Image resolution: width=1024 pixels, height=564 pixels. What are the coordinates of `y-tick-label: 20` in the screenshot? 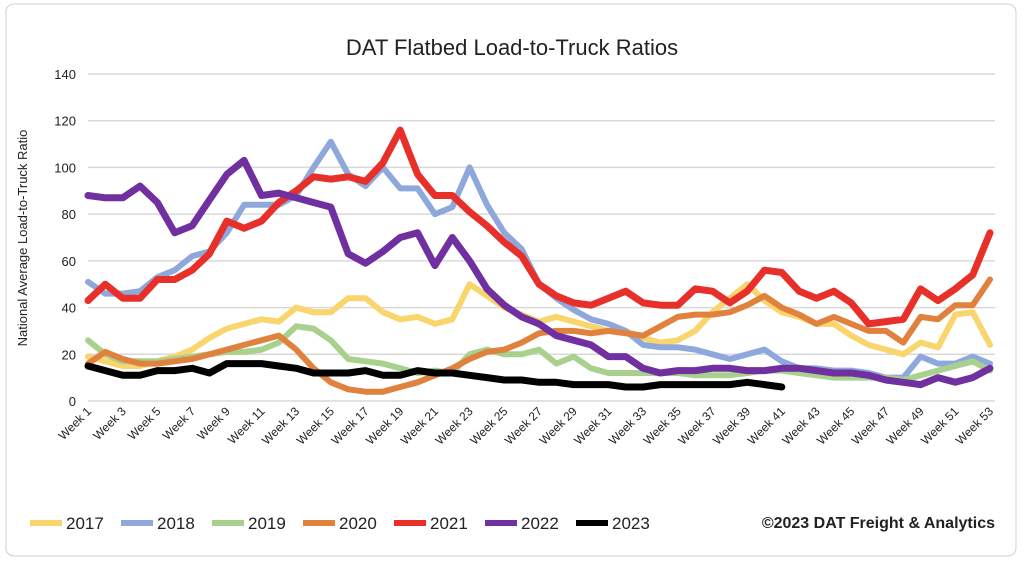 It's located at (69, 354).